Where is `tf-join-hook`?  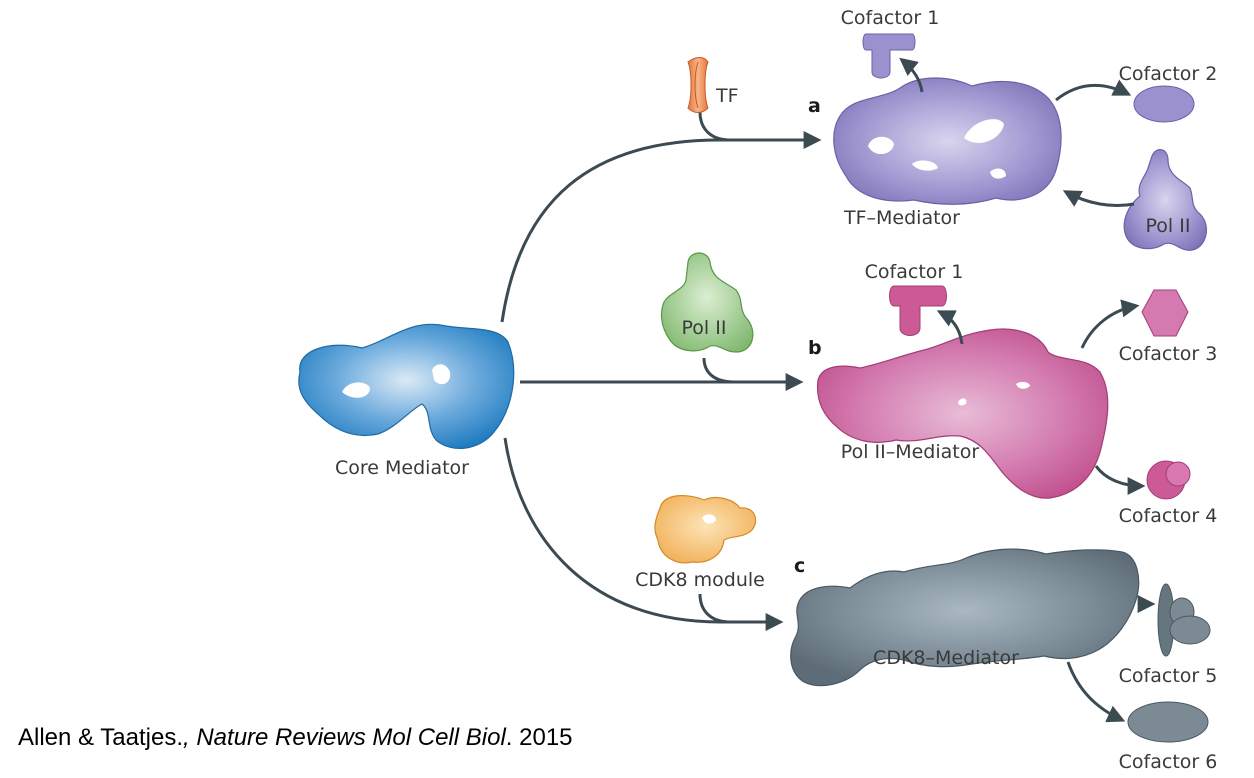 tf-join-hook is located at coordinates (714, 126).